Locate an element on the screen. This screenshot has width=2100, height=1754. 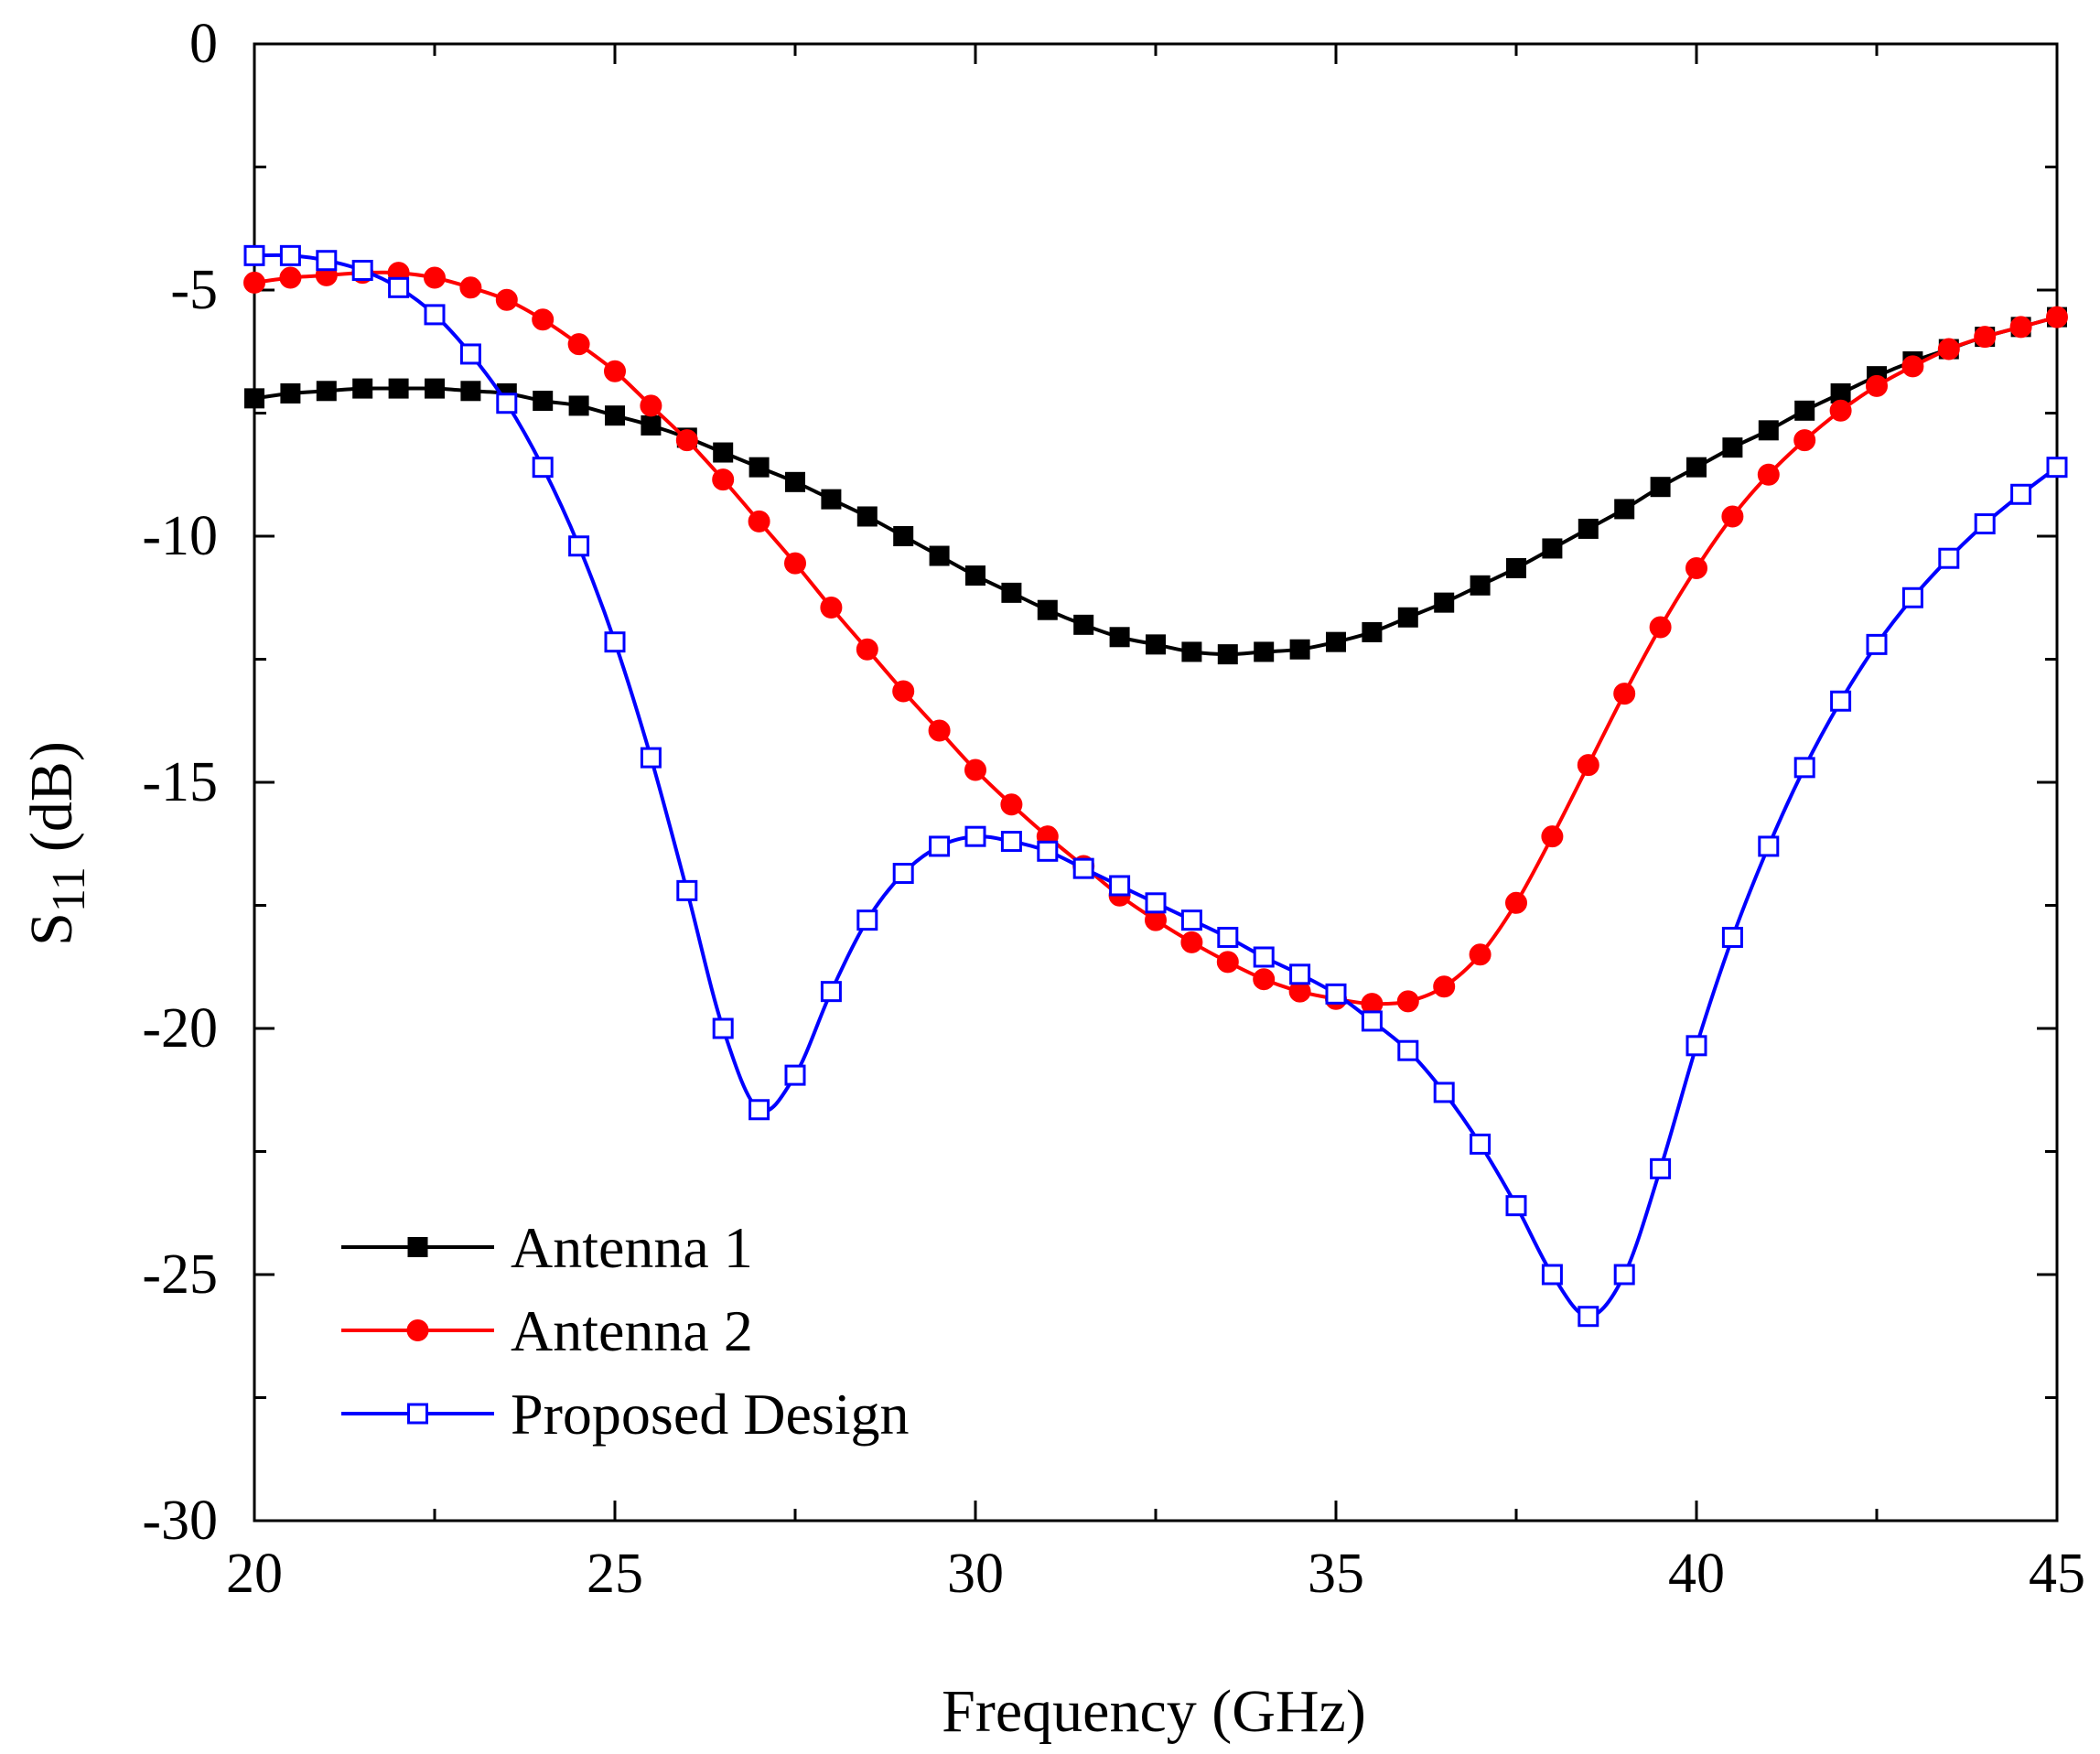
x-axis-title: Frequency (GHz) is located at coordinates (1154, 1711).